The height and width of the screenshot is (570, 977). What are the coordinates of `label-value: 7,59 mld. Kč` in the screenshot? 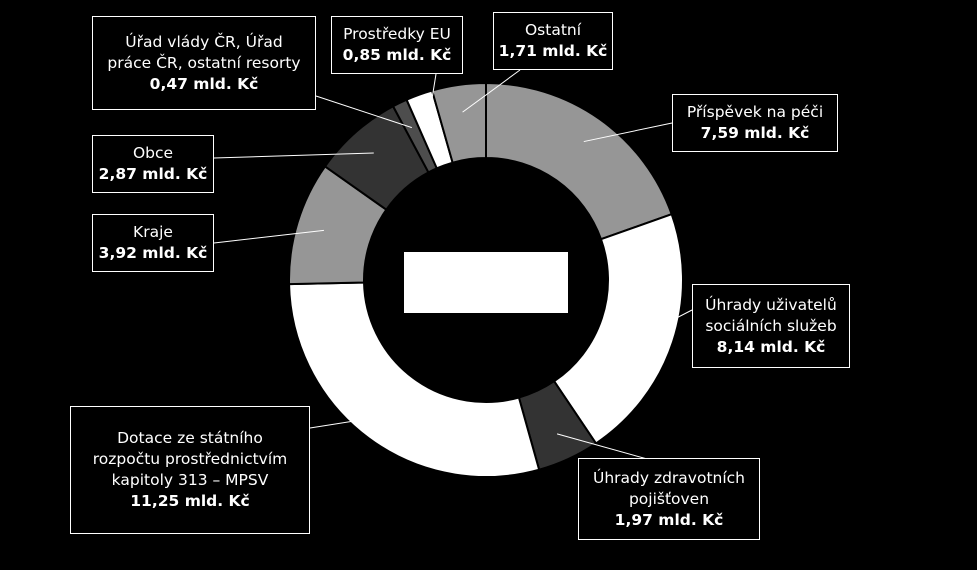 It's located at (755, 133).